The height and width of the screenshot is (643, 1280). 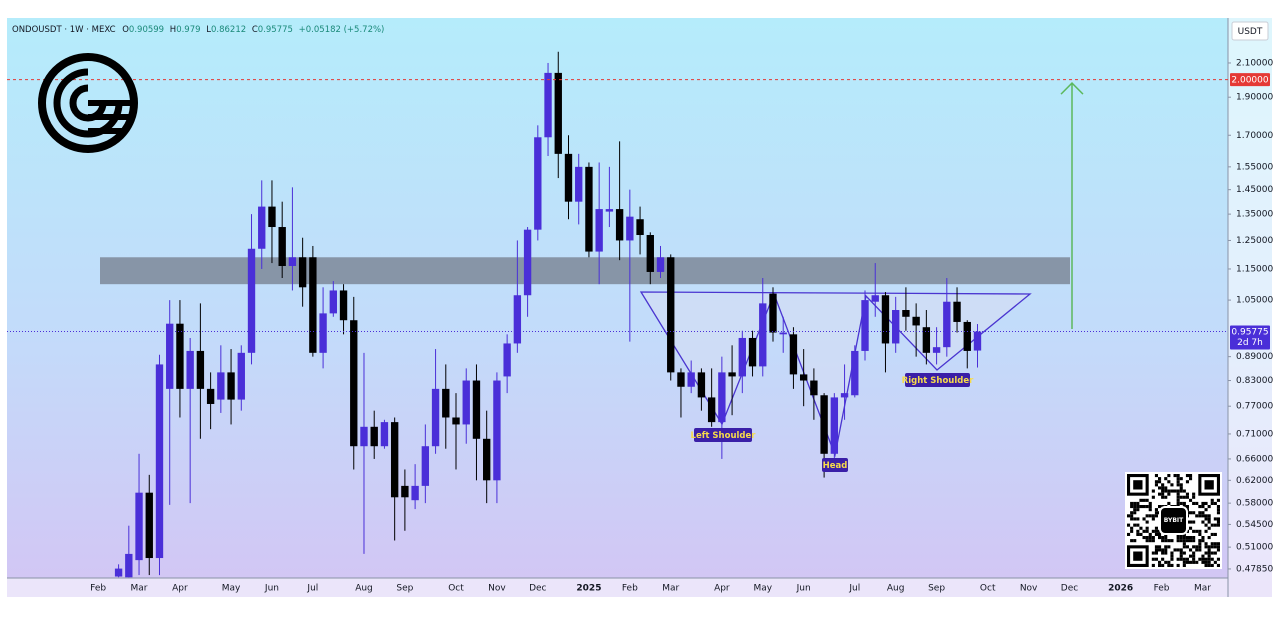 What do you see at coordinates (1254, 190) in the screenshot?
I see `y-tick-label: 1.45000` at bounding box center [1254, 190].